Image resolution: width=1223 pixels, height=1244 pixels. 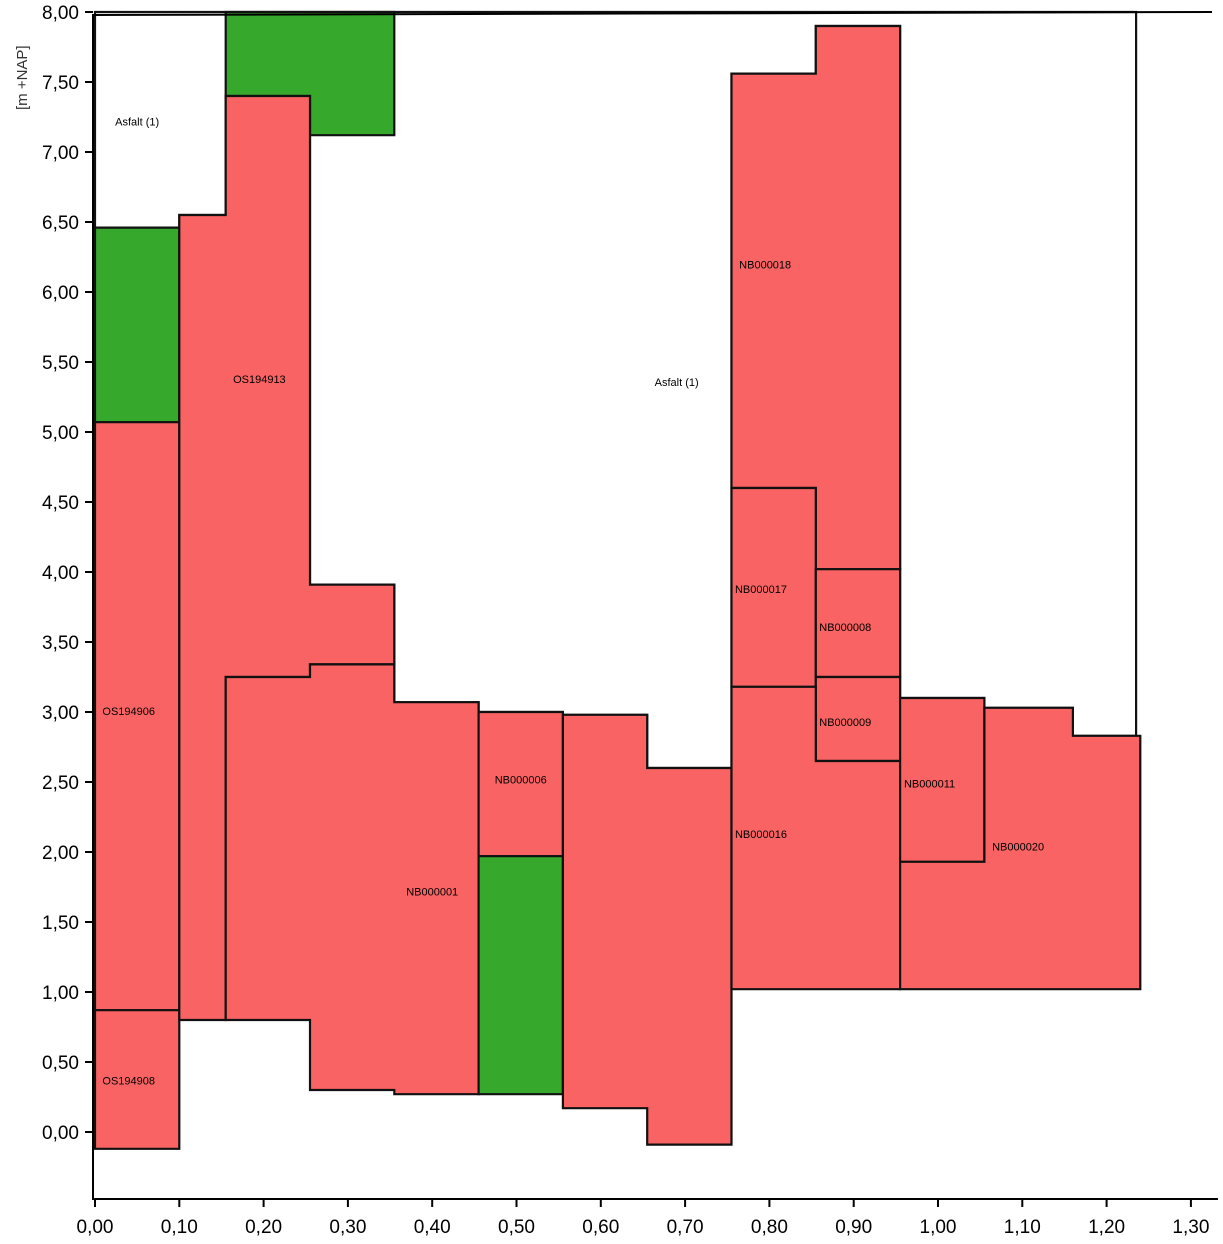 I want to click on y-tick-label: 6,50, so click(x=60, y=223).